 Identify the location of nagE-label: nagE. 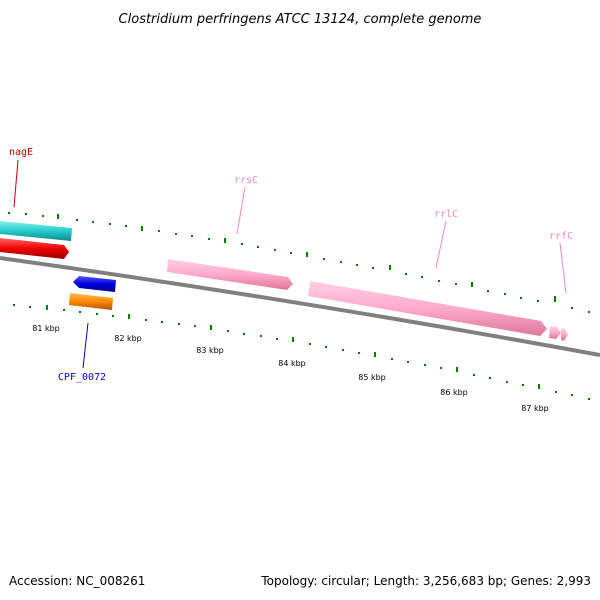
(21, 152).